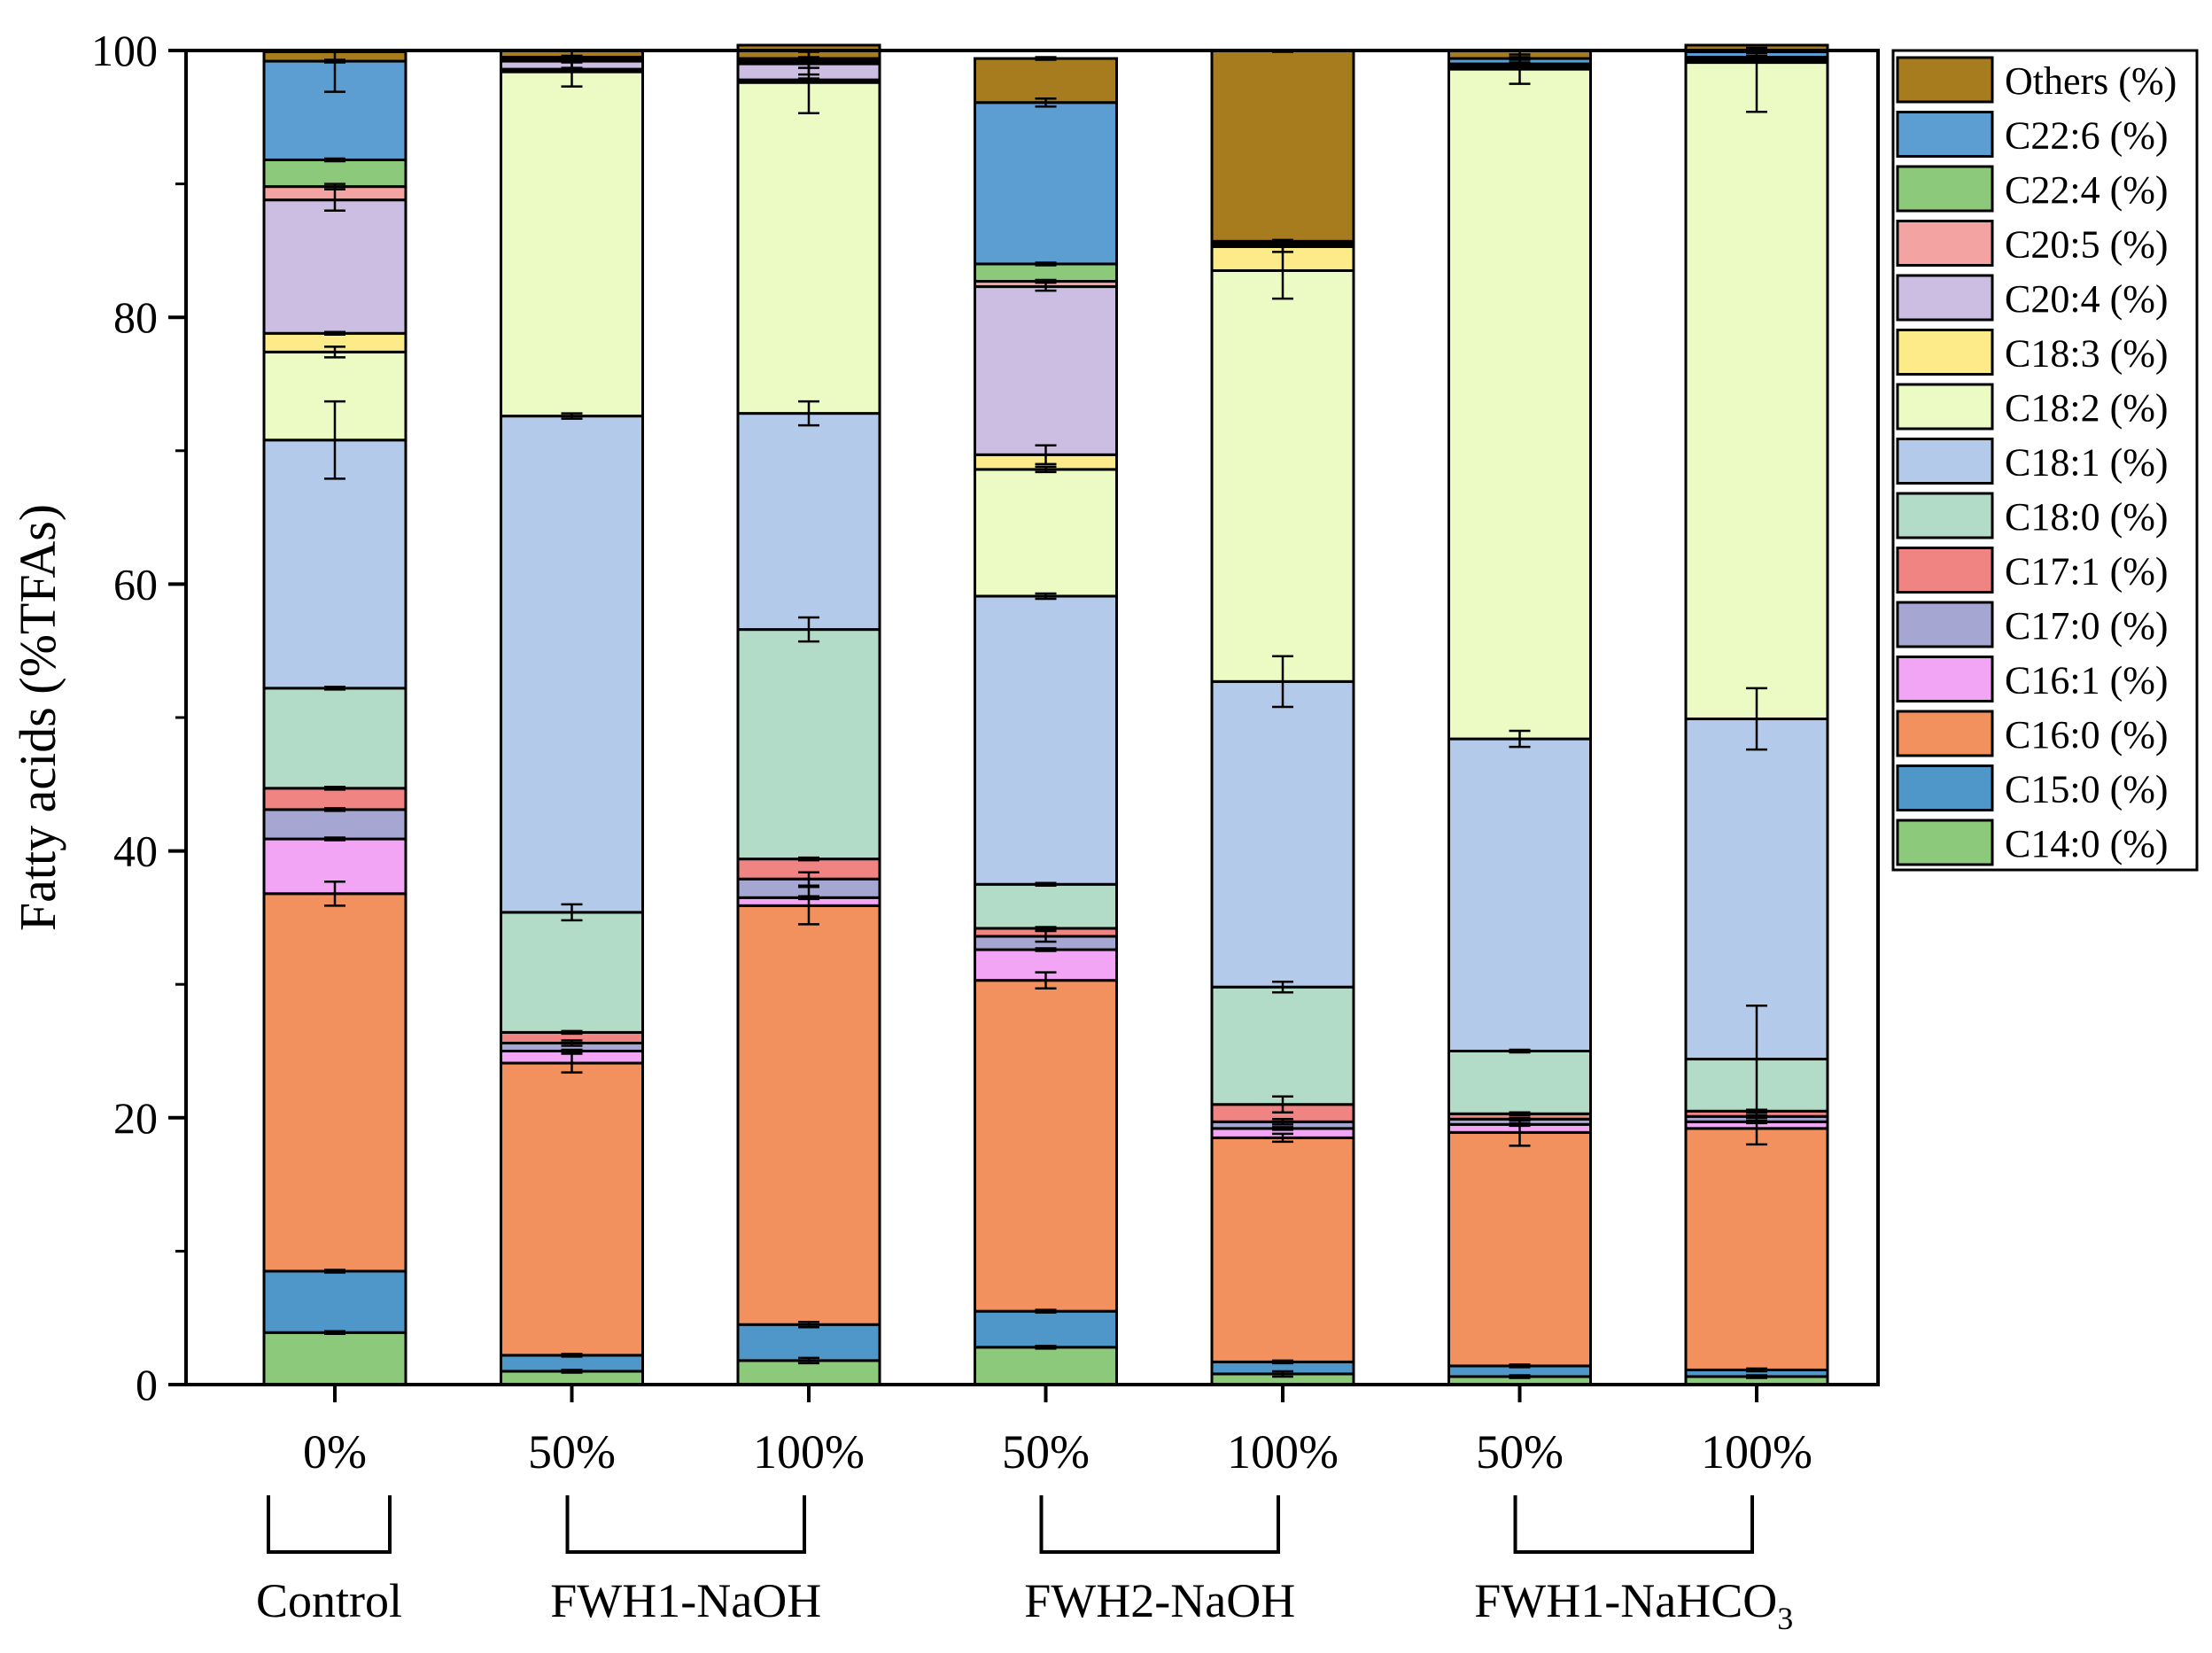 The image size is (2212, 1653). Describe the element at coordinates (135, 317) in the screenshot. I see `y-tick-label: 80` at that location.